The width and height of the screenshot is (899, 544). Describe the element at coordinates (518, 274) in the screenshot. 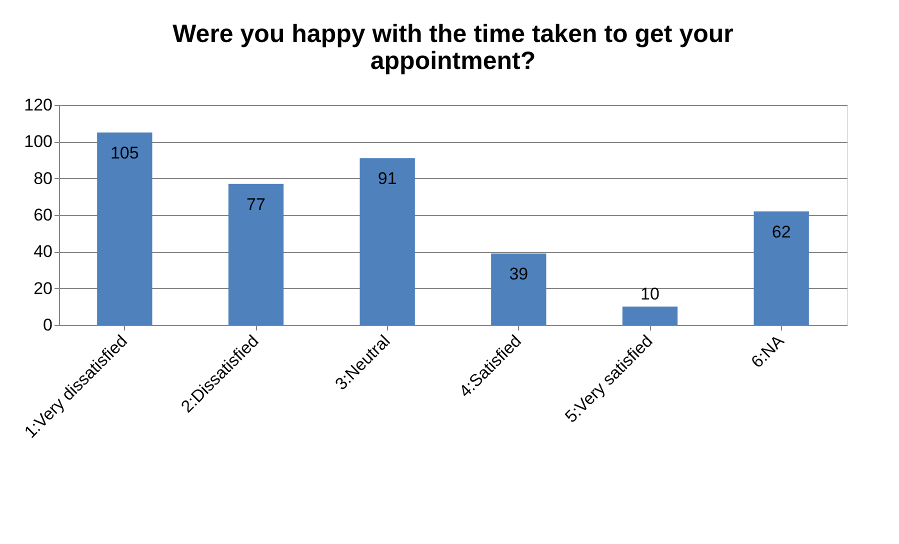

I see `data-label: 39` at that location.